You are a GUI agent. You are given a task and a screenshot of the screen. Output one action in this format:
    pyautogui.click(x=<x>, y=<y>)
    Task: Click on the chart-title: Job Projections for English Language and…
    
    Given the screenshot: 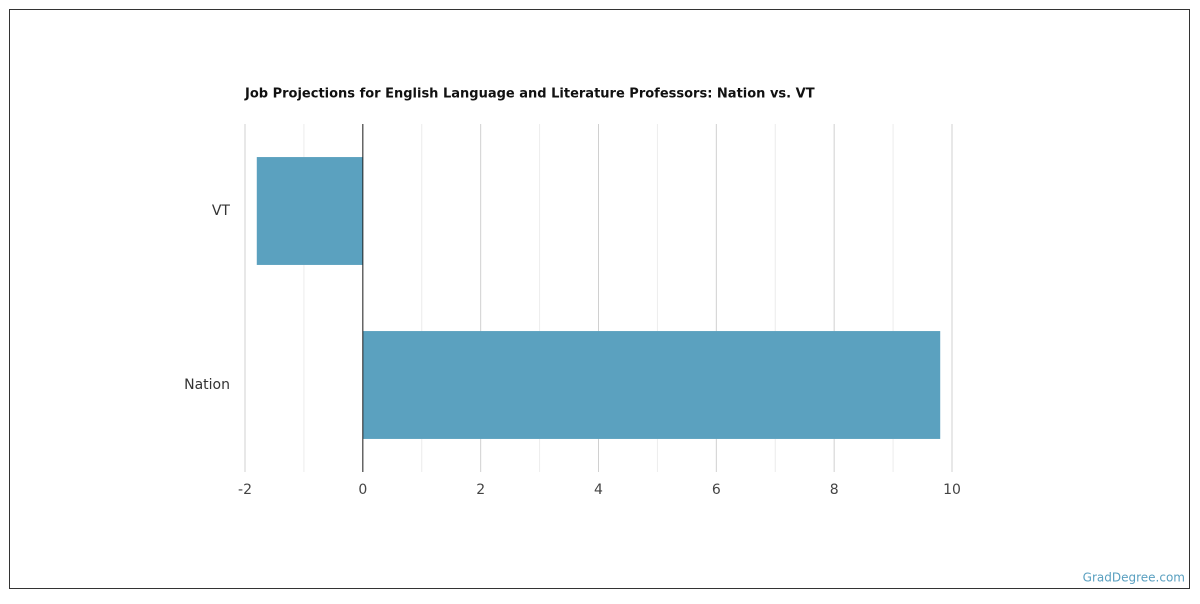 What is the action you would take?
    pyautogui.click(x=529, y=94)
    